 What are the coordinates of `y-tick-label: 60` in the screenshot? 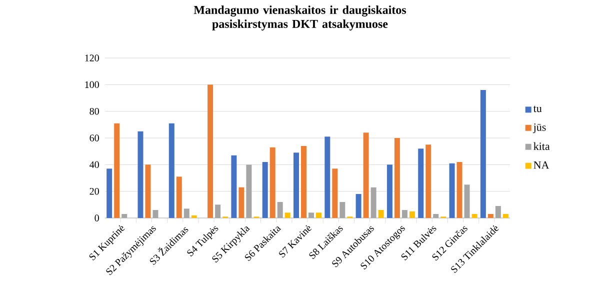 It's located at (94, 138).